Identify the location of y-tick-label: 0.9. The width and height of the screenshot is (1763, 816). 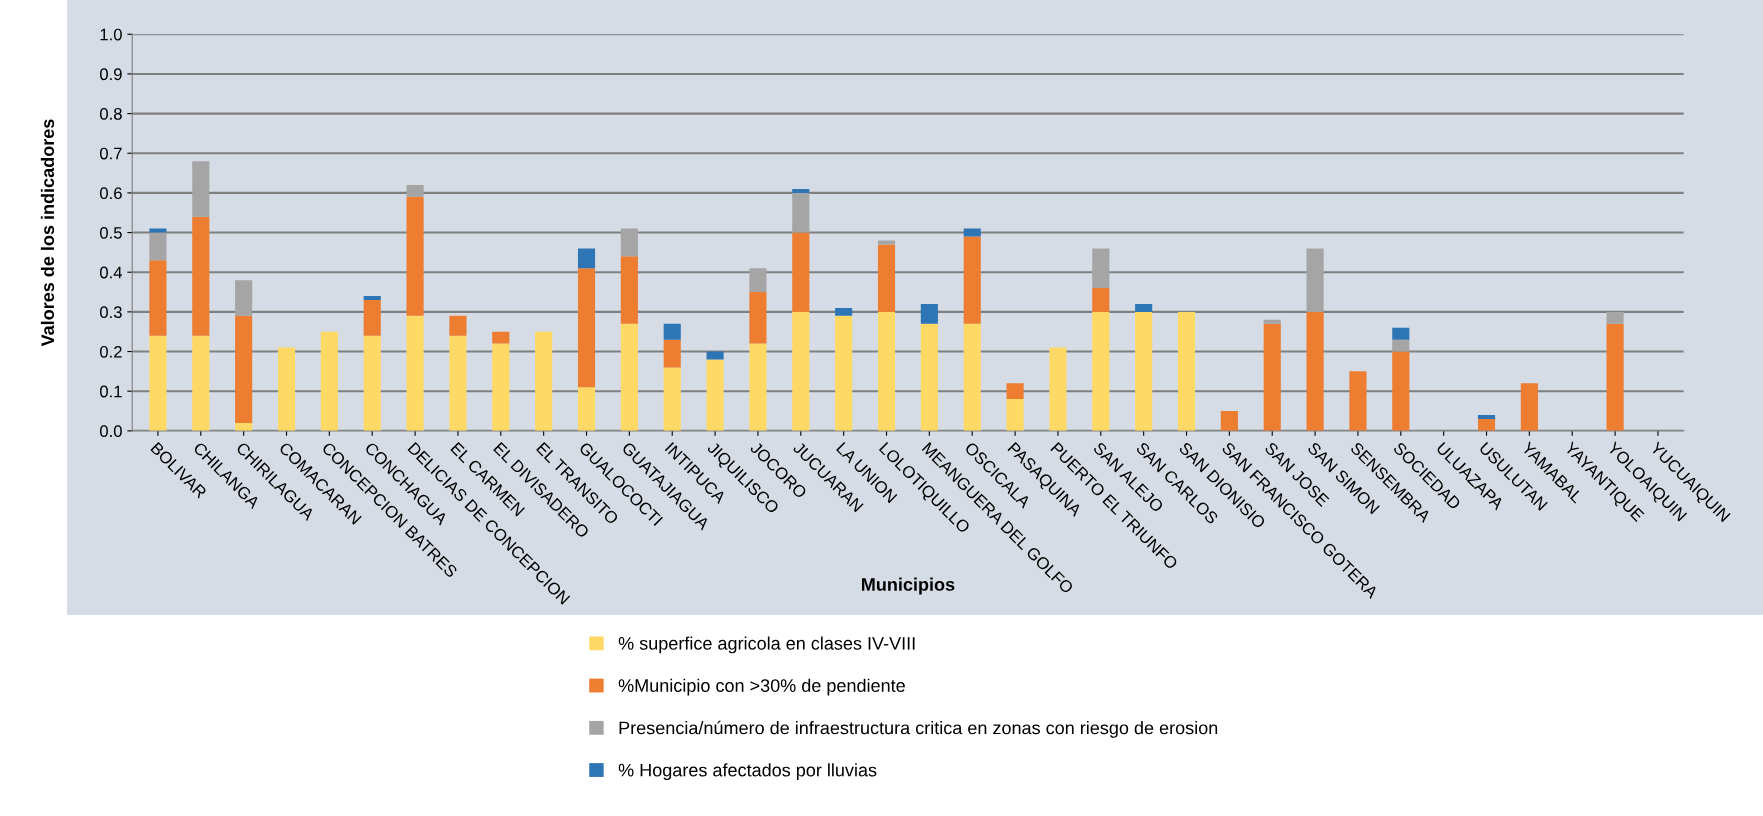
(110, 74).